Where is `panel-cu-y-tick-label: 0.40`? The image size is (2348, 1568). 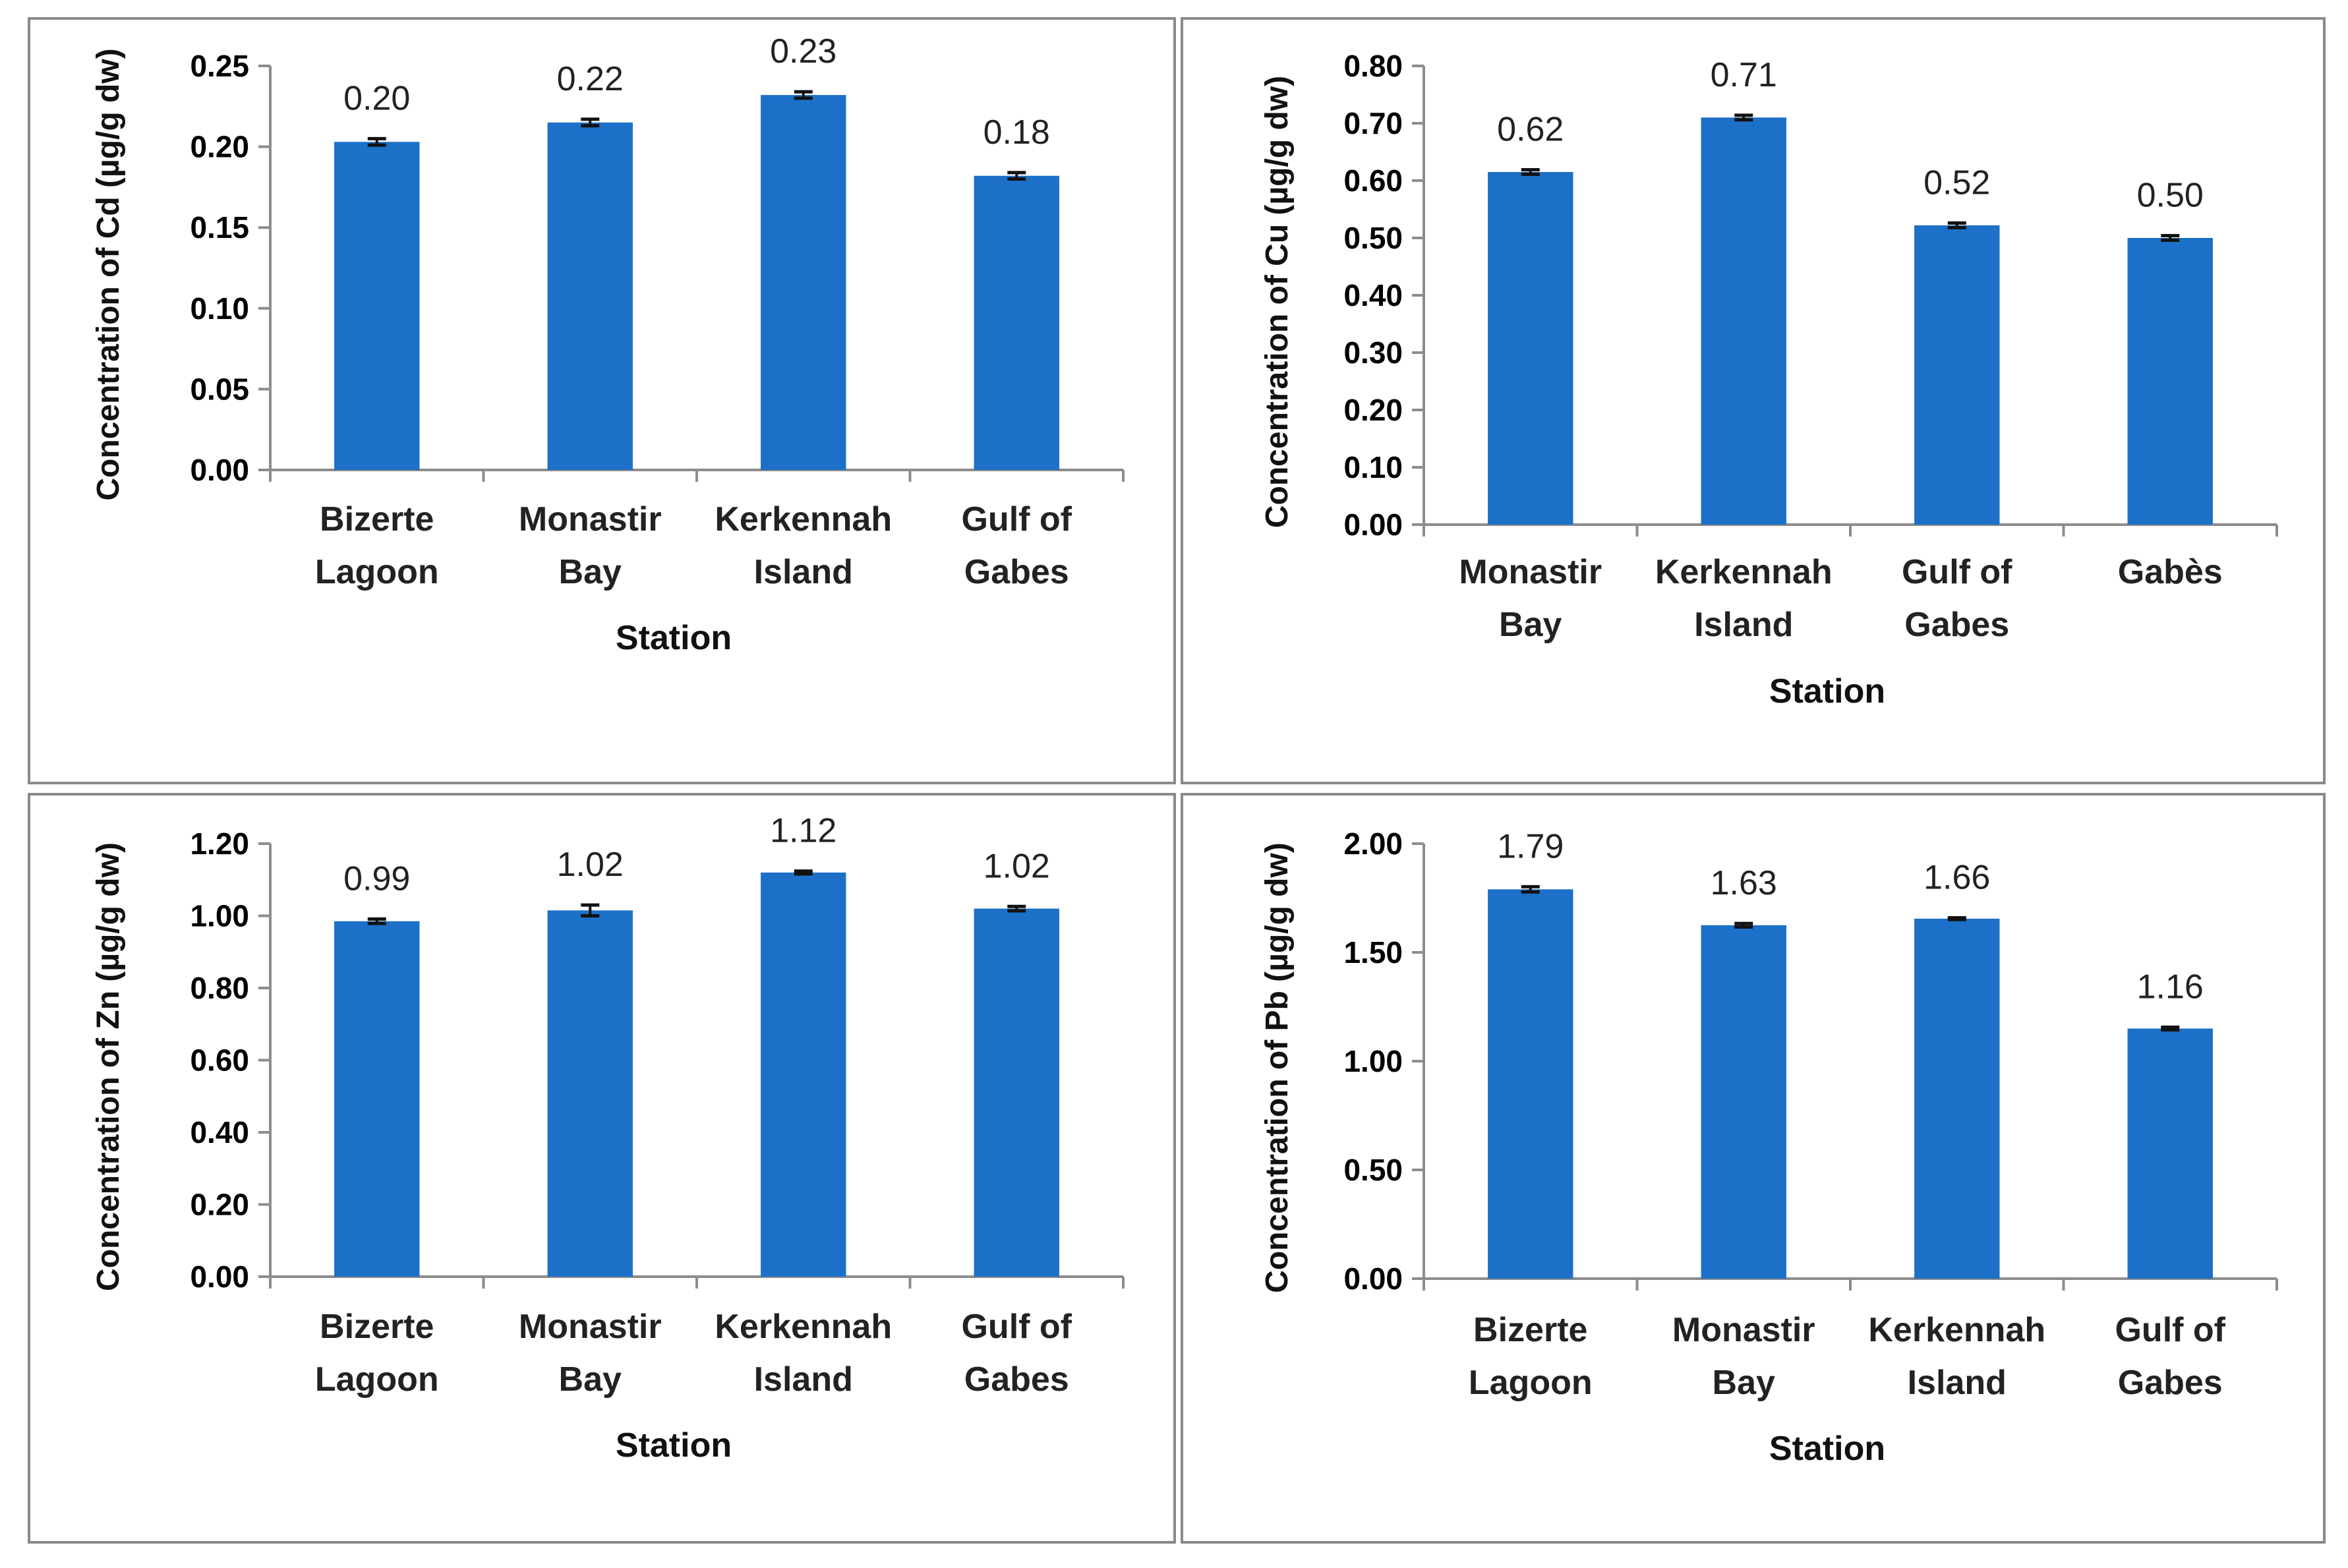 panel-cu-y-tick-label: 0.40 is located at coordinates (1373, 295).